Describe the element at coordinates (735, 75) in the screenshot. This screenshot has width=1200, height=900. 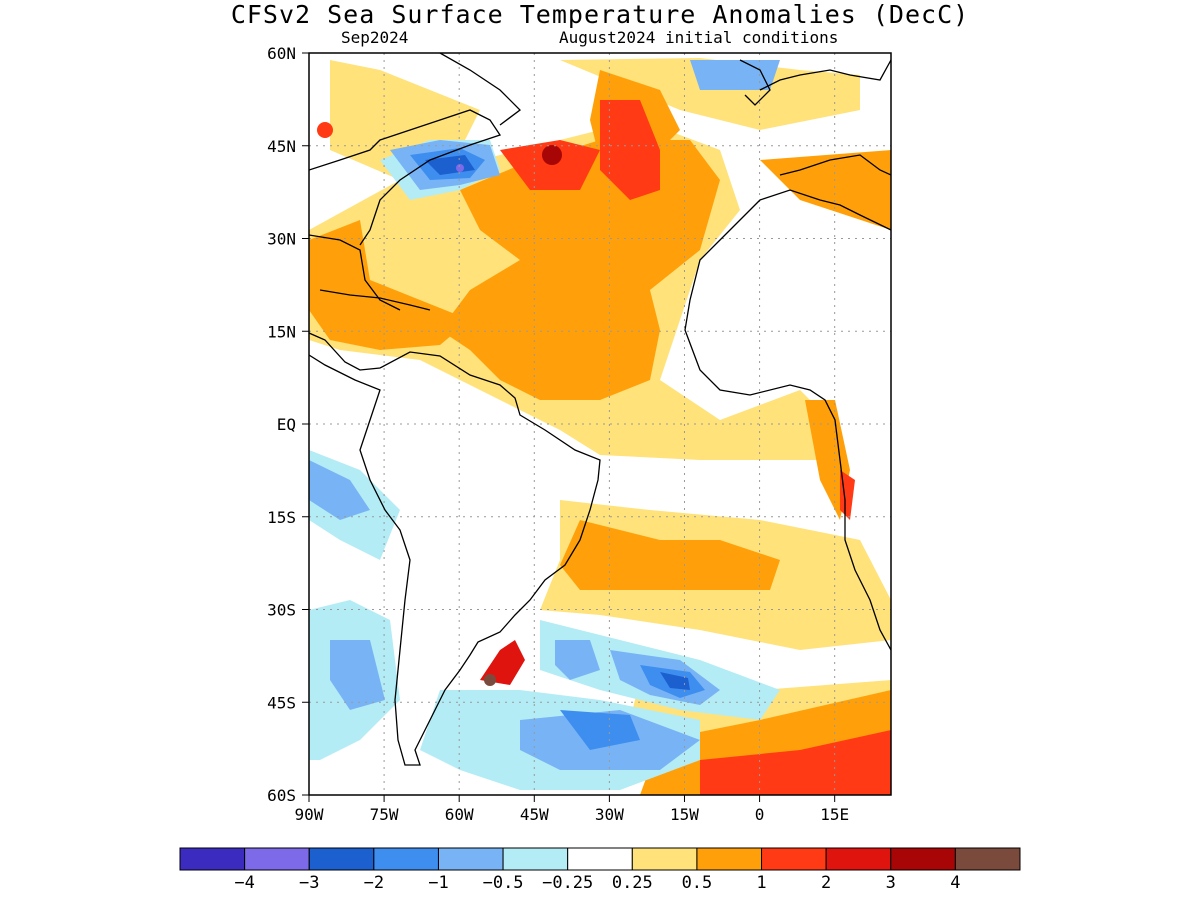
I see `anomaly-region-weak-cool` at that location.